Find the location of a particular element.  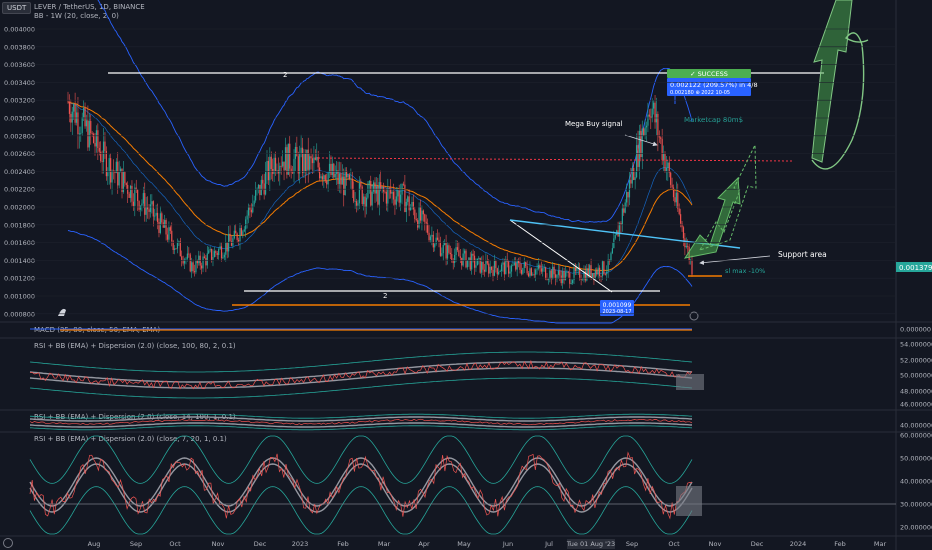

mega-buy-arrow is located at coordinates (641, 140).